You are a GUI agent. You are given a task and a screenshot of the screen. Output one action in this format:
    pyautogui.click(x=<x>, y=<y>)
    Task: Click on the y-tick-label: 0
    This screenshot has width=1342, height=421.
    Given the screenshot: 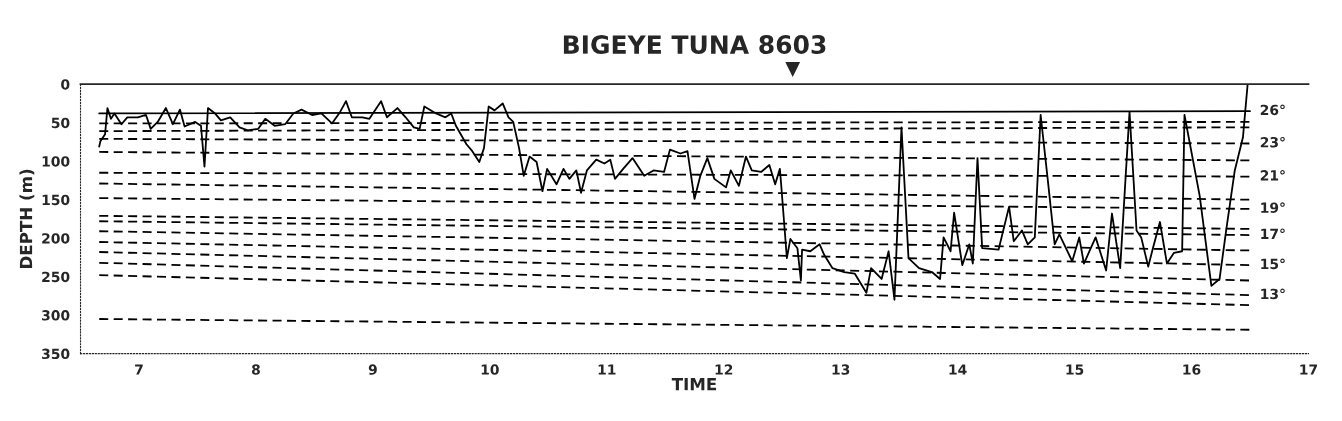 What is the action you would take?
    pyautogui.click(x=65, y=84)
    